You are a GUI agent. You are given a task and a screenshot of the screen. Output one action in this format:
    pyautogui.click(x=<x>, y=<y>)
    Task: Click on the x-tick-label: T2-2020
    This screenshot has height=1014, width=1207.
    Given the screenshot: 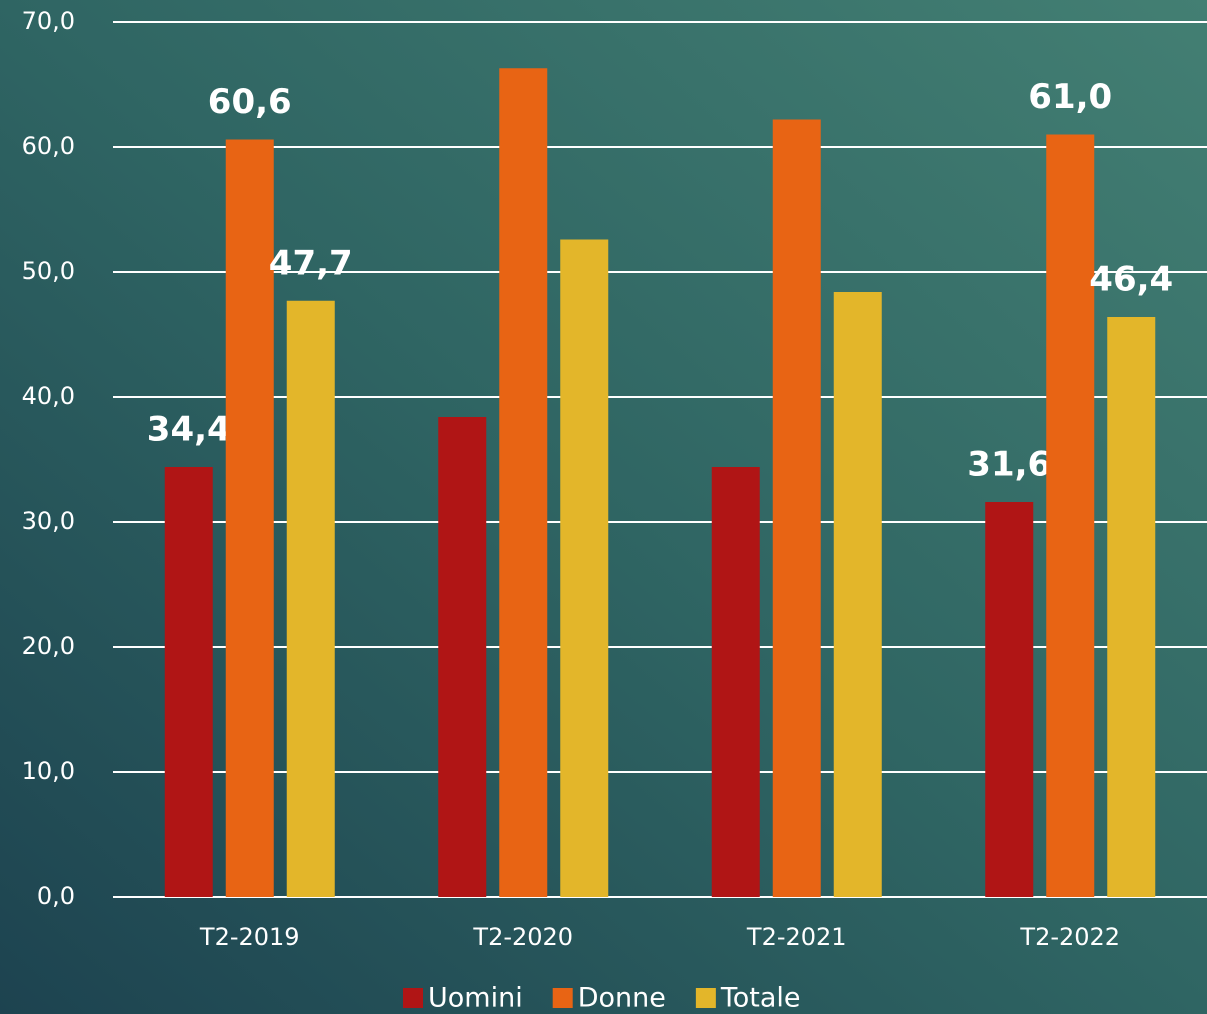 What is the action you would take?
    pyautogui.click(x=522, y=937)
    